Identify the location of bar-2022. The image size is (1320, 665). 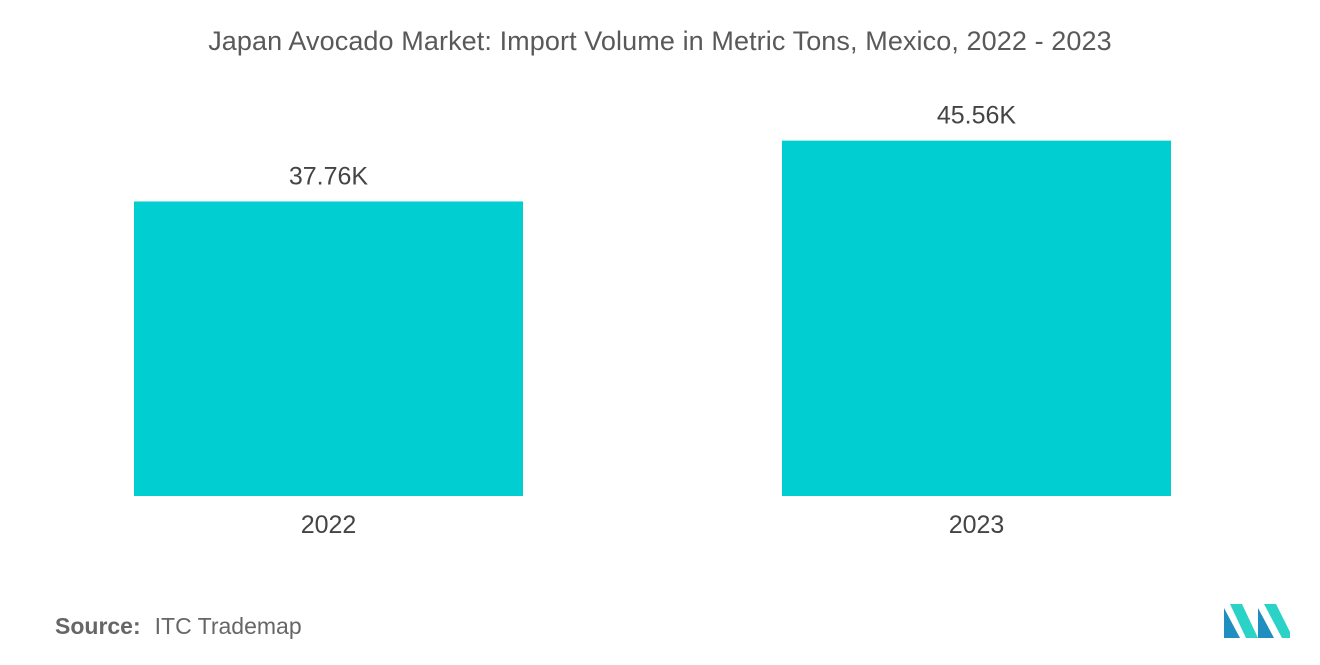
(328, 349).